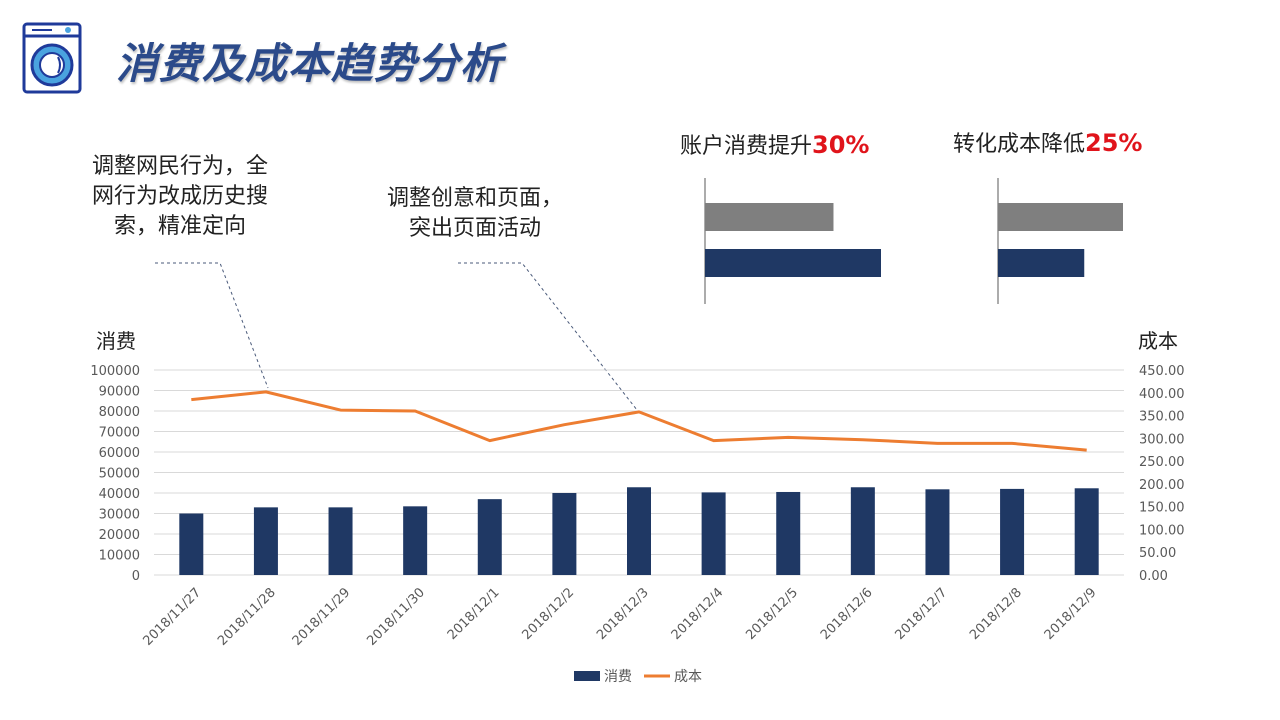  Describe the element at coordinates (119, 412) in the screenshot. I see `y-left-tick-label: 80000` at that location.